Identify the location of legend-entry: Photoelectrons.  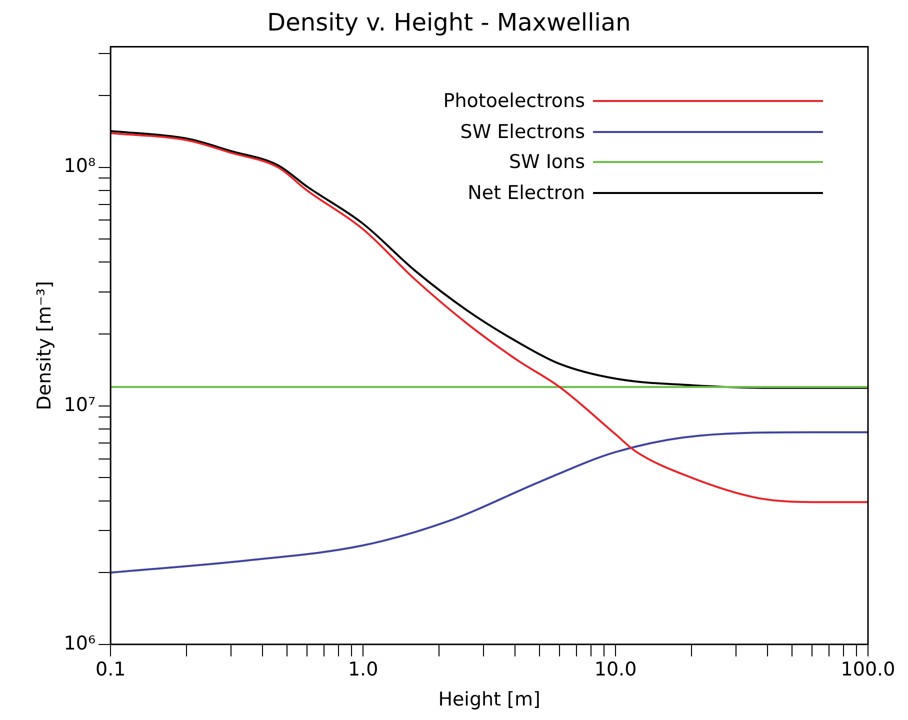
(633, 101).